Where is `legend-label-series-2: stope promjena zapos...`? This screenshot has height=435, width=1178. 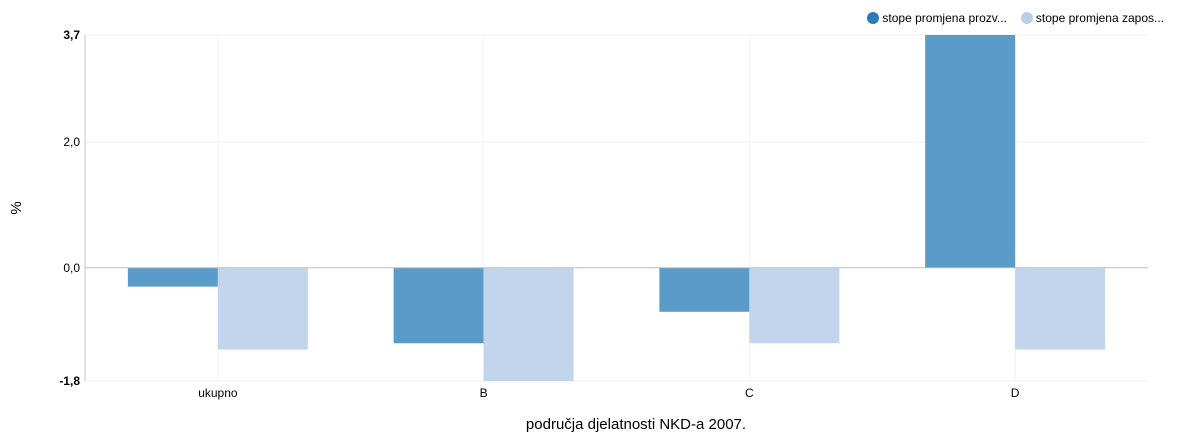 legend-label-series-2: stope promjena zapos... is located at coordinates (1099, 18).